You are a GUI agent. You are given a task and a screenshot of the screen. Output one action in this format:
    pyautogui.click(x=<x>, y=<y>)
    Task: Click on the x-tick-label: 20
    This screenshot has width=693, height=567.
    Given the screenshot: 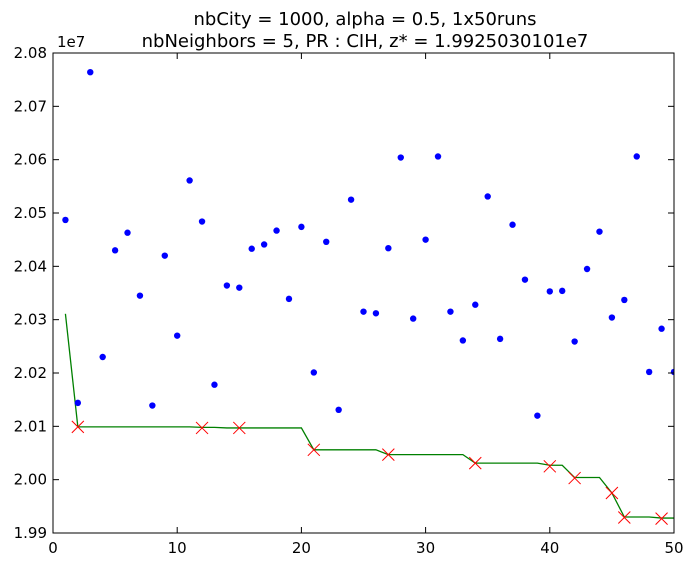 What is the action you would take?
    pyautogui.click(x=301, y=548)
    